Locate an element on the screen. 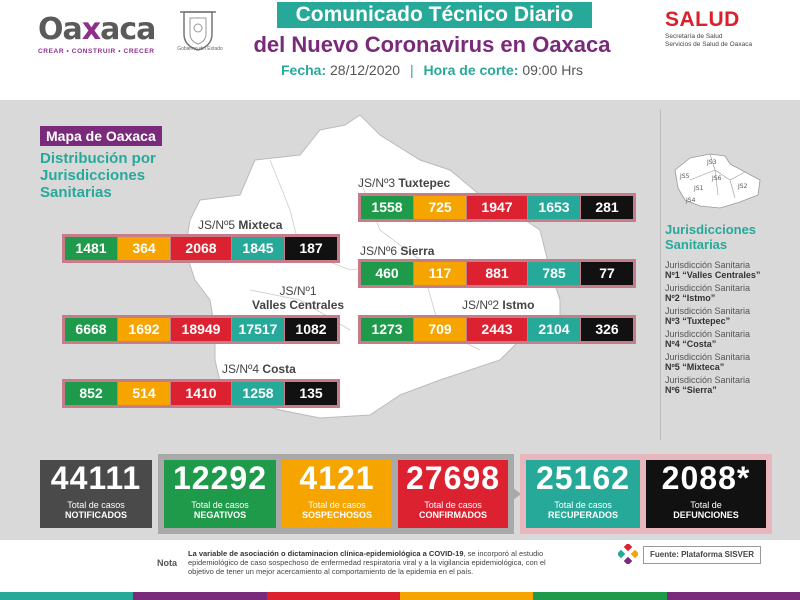 This screenshot has height=600, width=800. value-positivos-comunitarios: 1558 is located at coordinates (387, 207).